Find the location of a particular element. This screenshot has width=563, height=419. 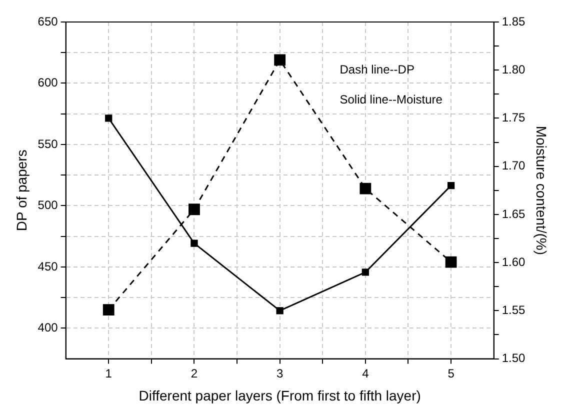

x-tick-label: 3 is located at coordinates (280, 373).